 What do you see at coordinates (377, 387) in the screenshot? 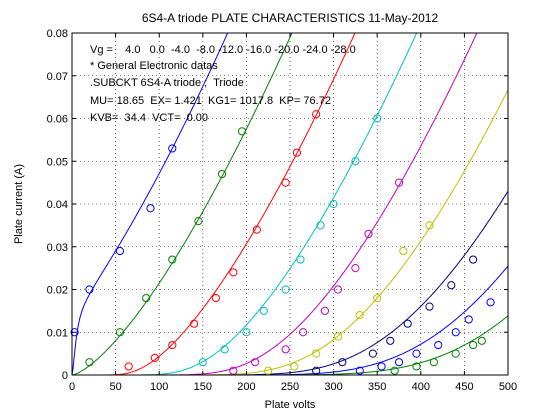
I see `x-tick-label: 350` at bounding box center [377, 387].